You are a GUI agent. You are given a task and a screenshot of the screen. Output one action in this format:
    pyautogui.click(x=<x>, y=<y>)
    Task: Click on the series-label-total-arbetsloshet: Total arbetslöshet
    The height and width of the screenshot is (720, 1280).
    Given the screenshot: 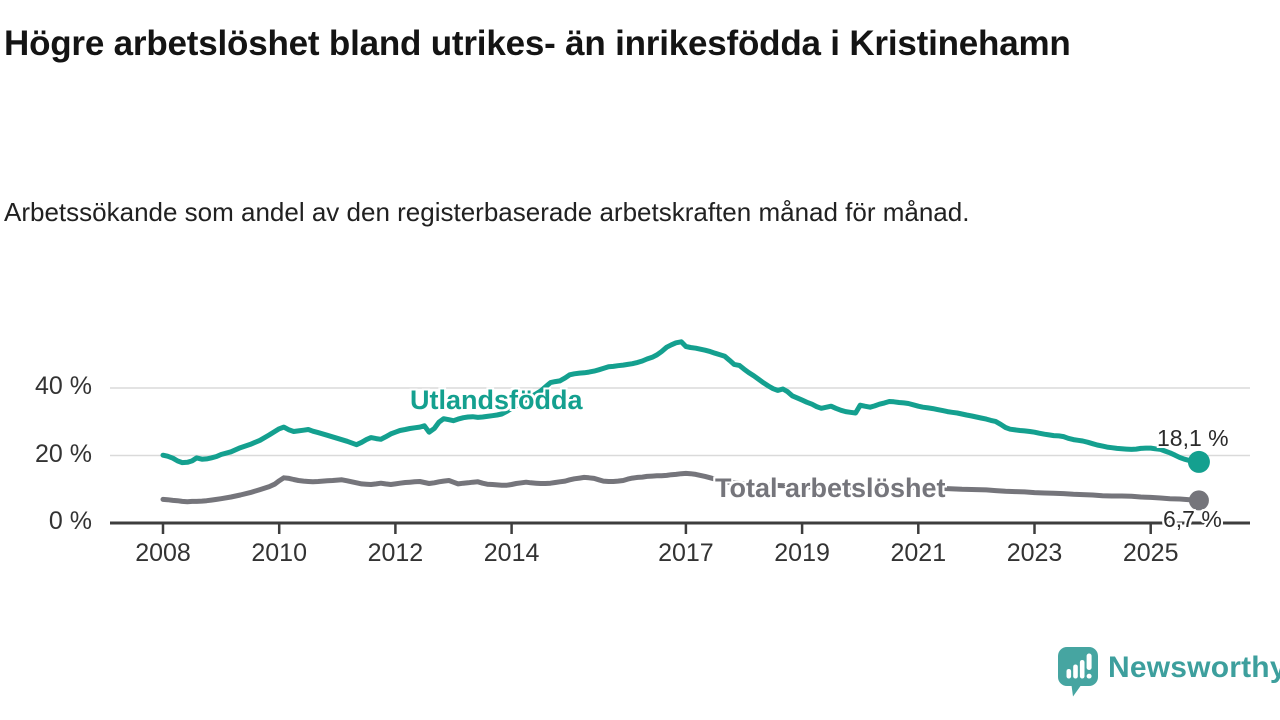 What is the action you would take?
    pyautogui.click(x=830, y=488)
    